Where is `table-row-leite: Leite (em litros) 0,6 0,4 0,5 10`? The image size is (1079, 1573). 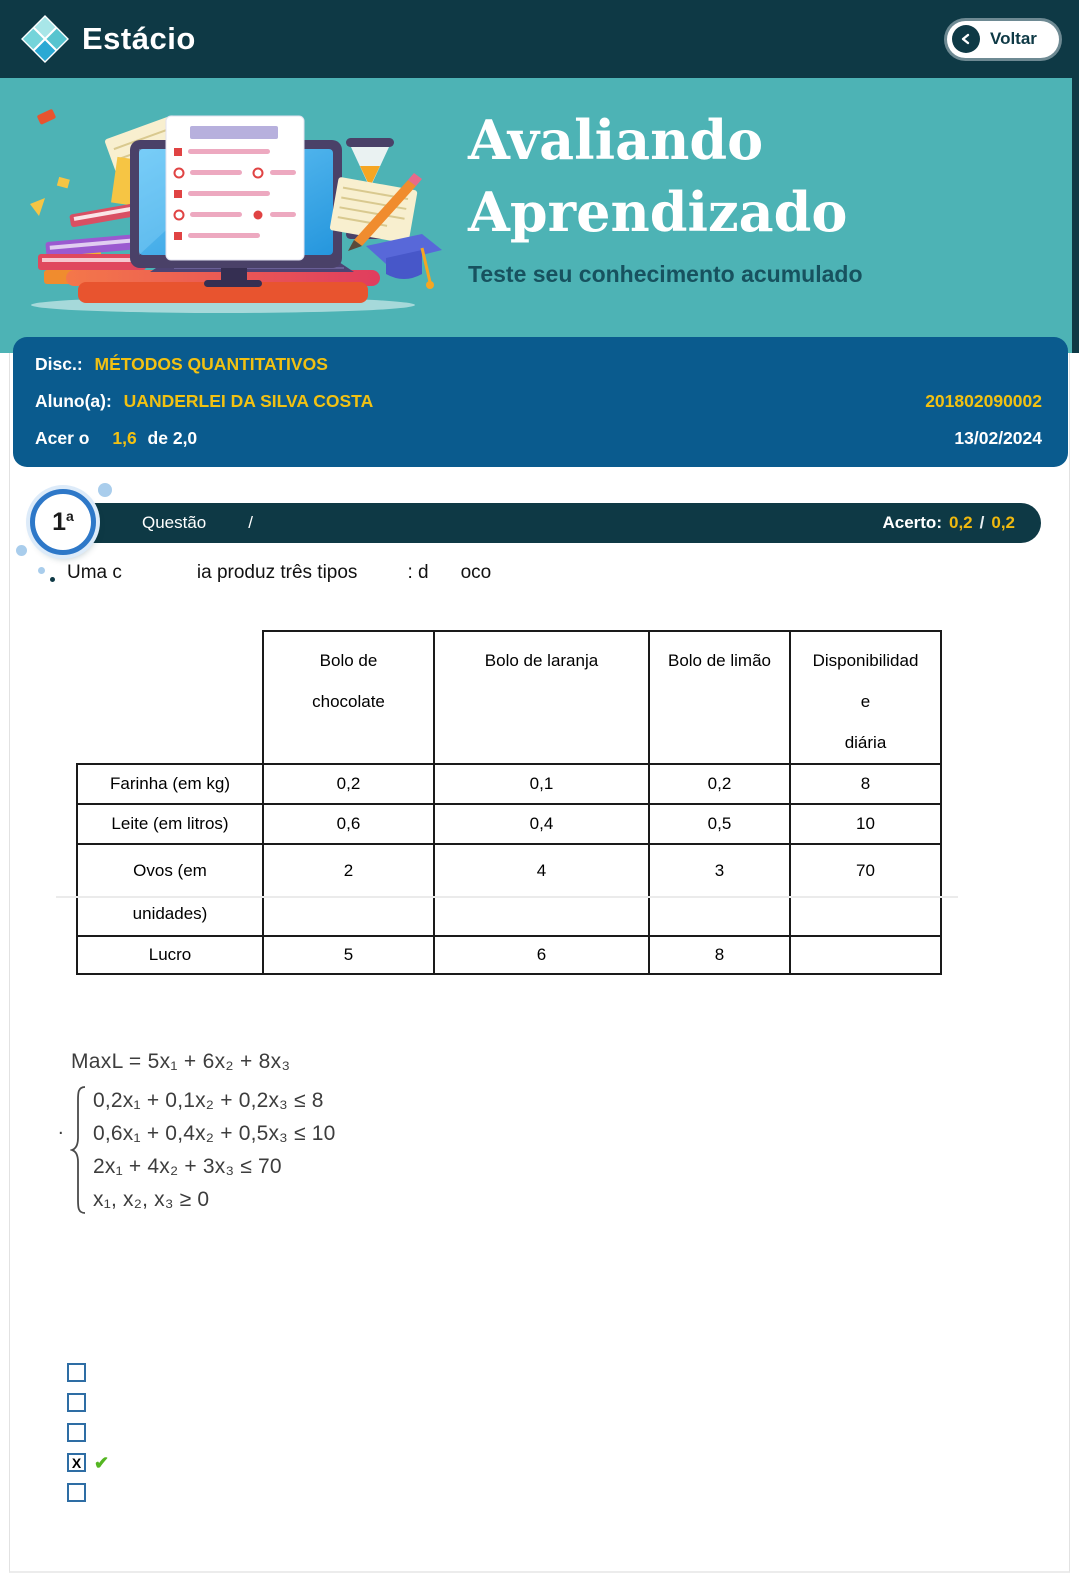
table-row-leite: Leite (em litros) 0,6 0,4 0,5 10 is located at coordinates (509, 824).